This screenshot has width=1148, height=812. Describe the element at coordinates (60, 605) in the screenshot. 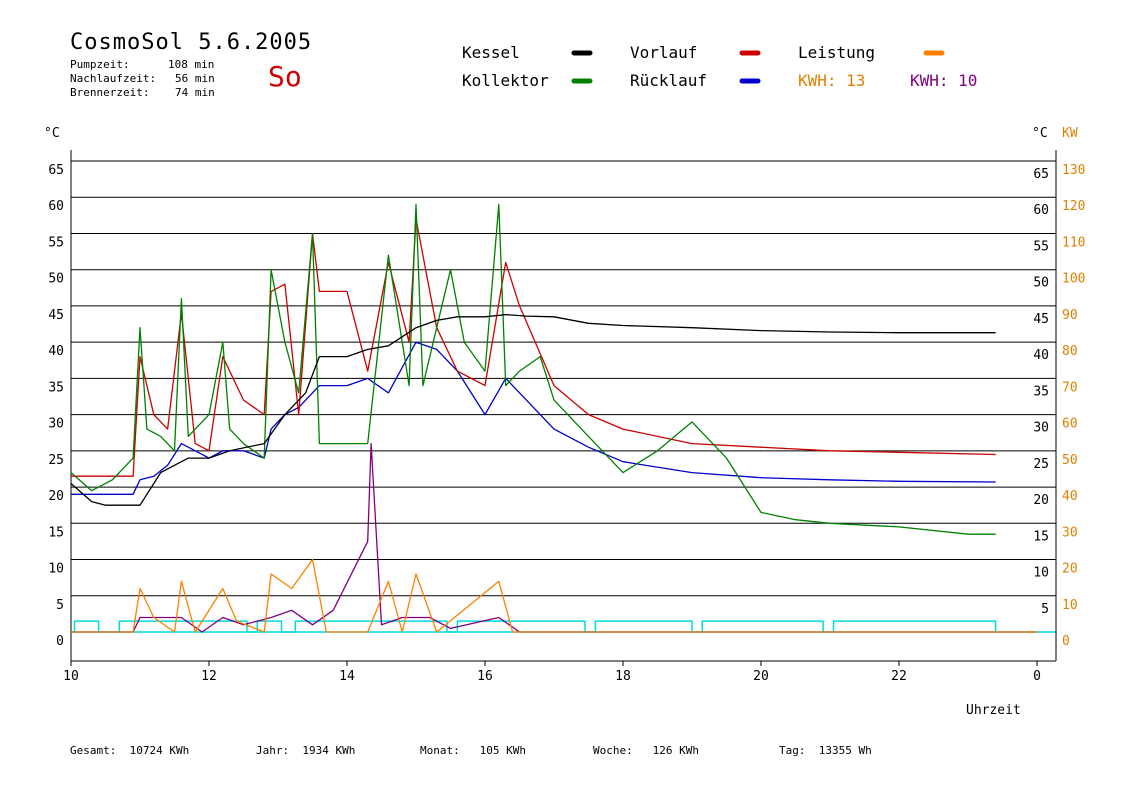

I see `y-tick-label-left: 5` at that location.